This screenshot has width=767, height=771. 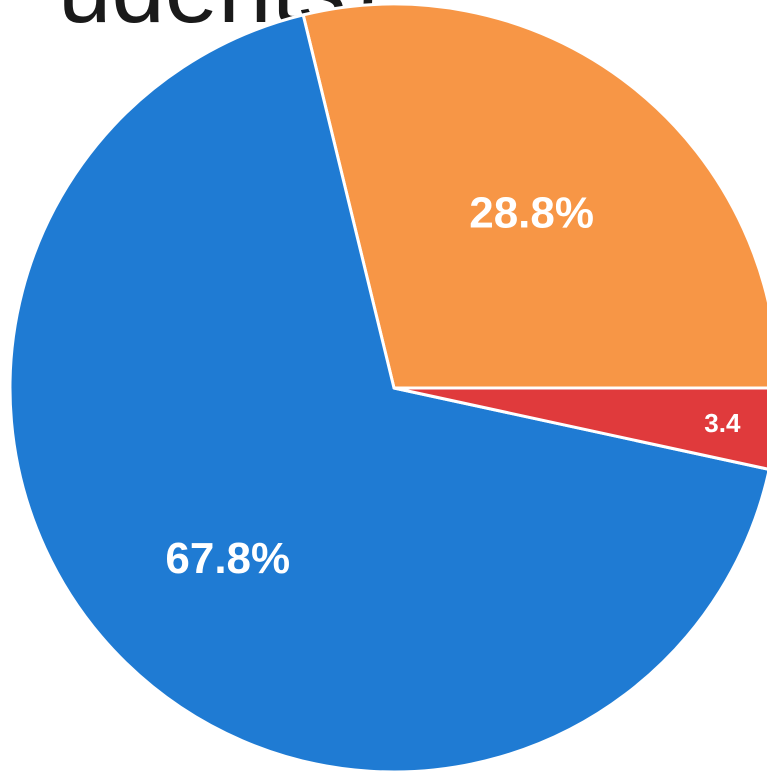 I want to click on pie-slice, so click(x=579, y=428).